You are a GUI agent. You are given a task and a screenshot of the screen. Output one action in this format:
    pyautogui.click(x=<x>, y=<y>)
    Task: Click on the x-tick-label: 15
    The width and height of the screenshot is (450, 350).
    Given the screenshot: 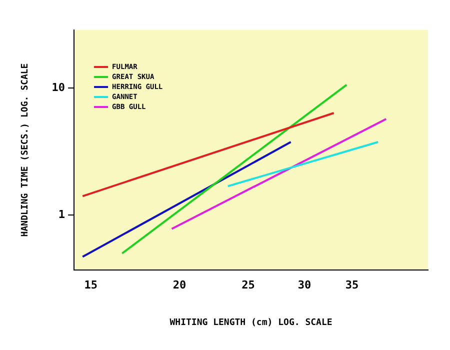 What is the action you would take?
    pyautogui.click(x=91, y=285)
    